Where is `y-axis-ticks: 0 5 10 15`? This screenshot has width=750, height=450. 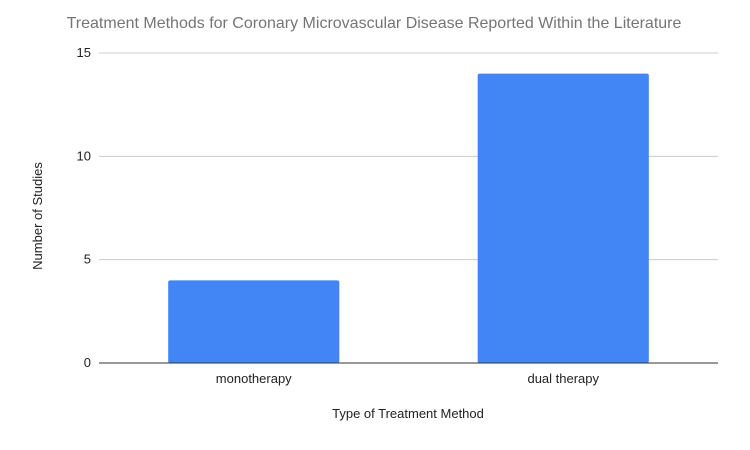 y-axis-ticks: 0 5 10 15 is located at coordinates (84, 207).